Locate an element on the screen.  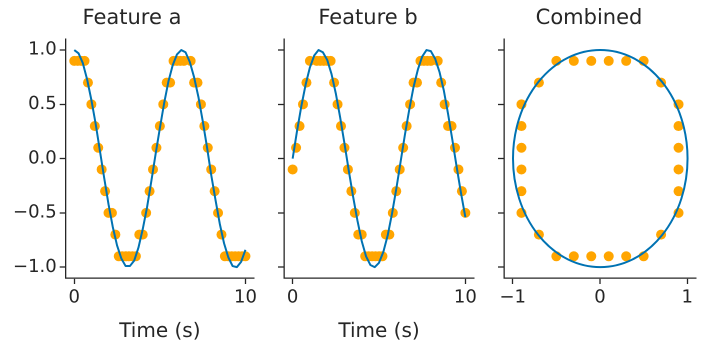
y-tick-label: 1.0 is located at coordinates (42, 49).